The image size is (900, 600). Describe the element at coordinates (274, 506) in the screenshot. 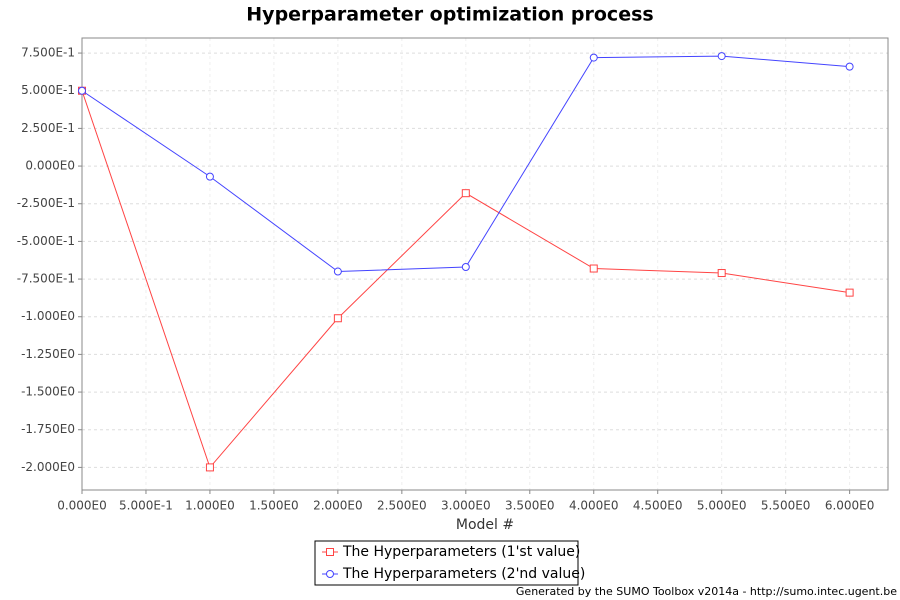

I see `x-tick-label: 1.500E0` at that location.